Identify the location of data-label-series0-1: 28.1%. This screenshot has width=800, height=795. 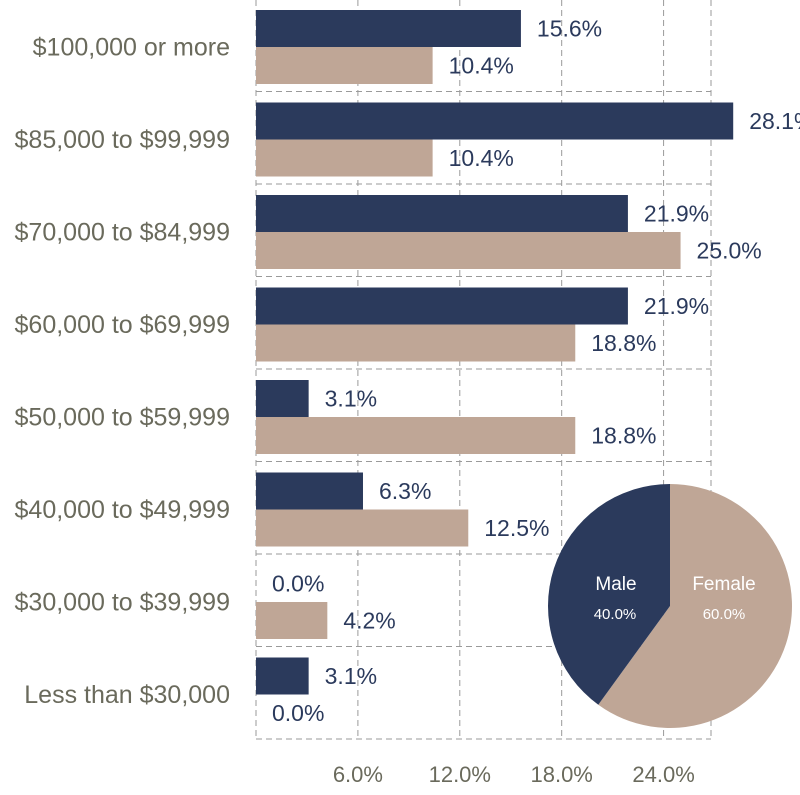
(774, 121).